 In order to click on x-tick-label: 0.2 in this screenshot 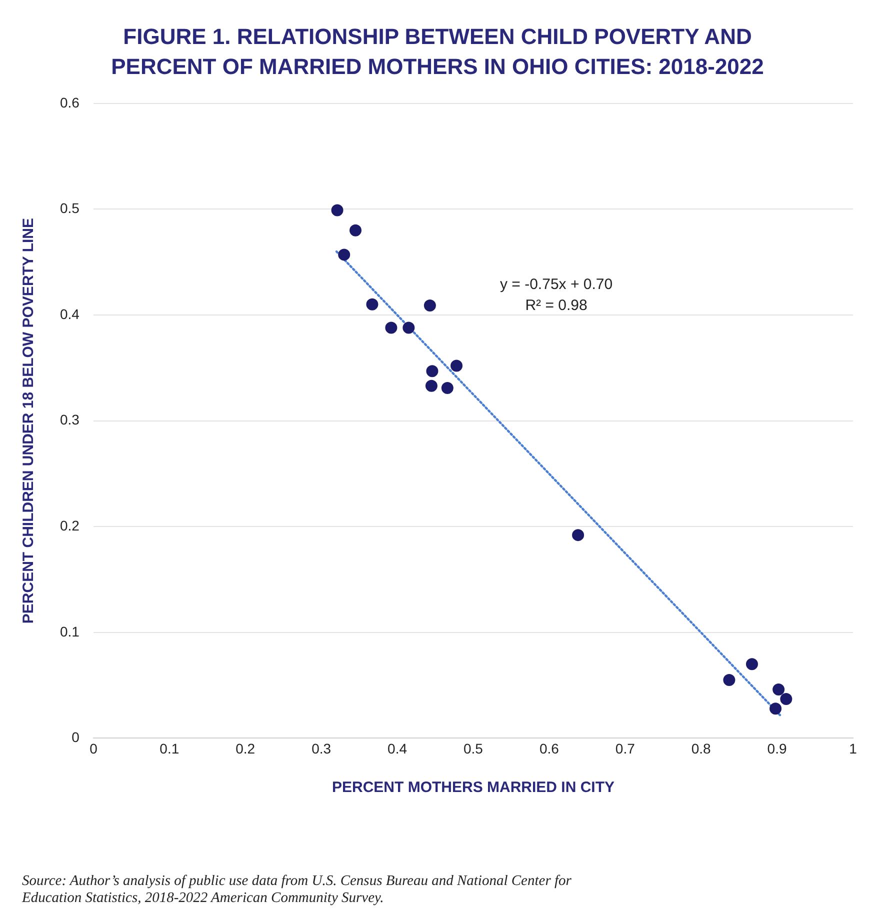, I will do `click(246, 748)`.